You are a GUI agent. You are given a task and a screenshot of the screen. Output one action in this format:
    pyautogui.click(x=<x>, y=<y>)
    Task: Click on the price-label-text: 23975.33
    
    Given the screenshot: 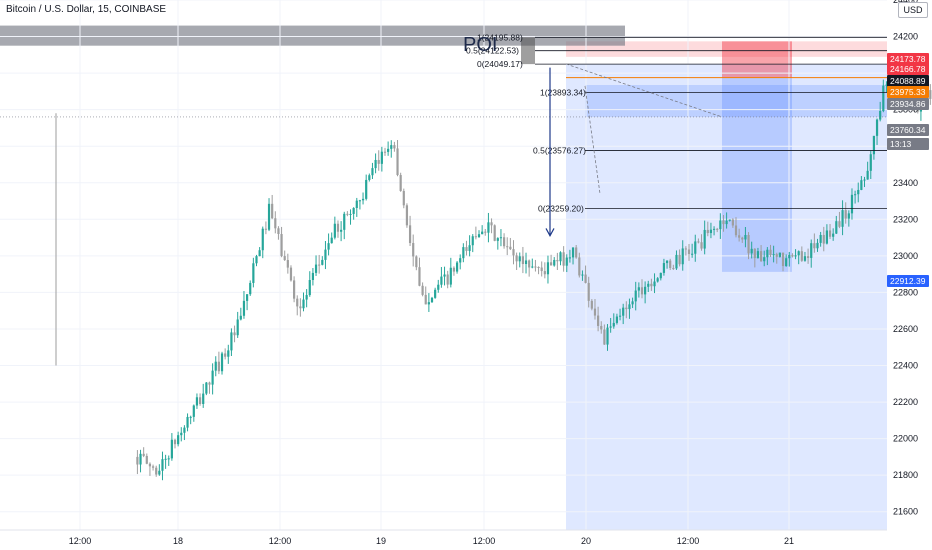 What is the action you would take?
    pyautogui.click(x=908, y=92)
    